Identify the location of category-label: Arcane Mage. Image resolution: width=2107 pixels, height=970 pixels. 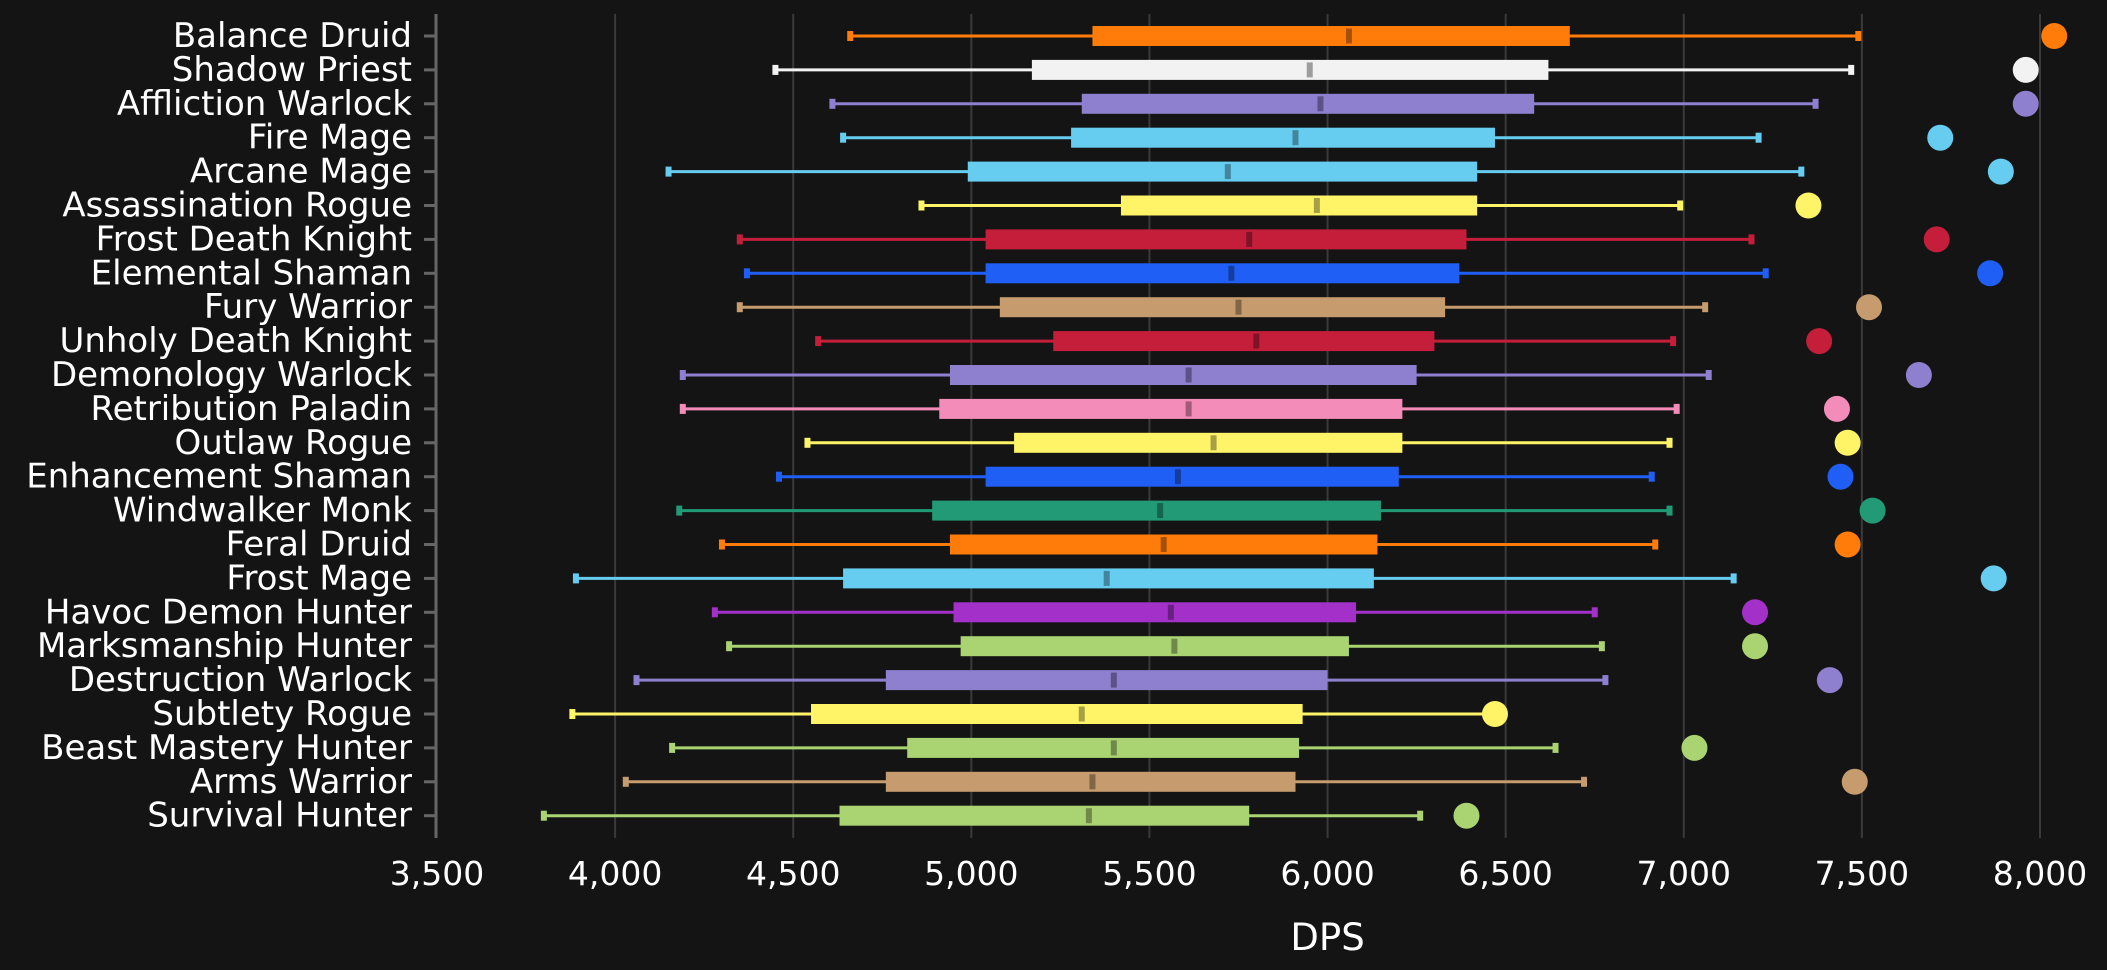
(301, 172).